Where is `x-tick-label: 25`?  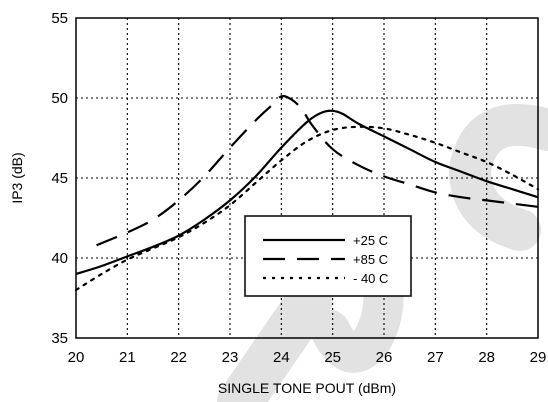 x-tick-label: 25 is located at coordinates (332, 357).